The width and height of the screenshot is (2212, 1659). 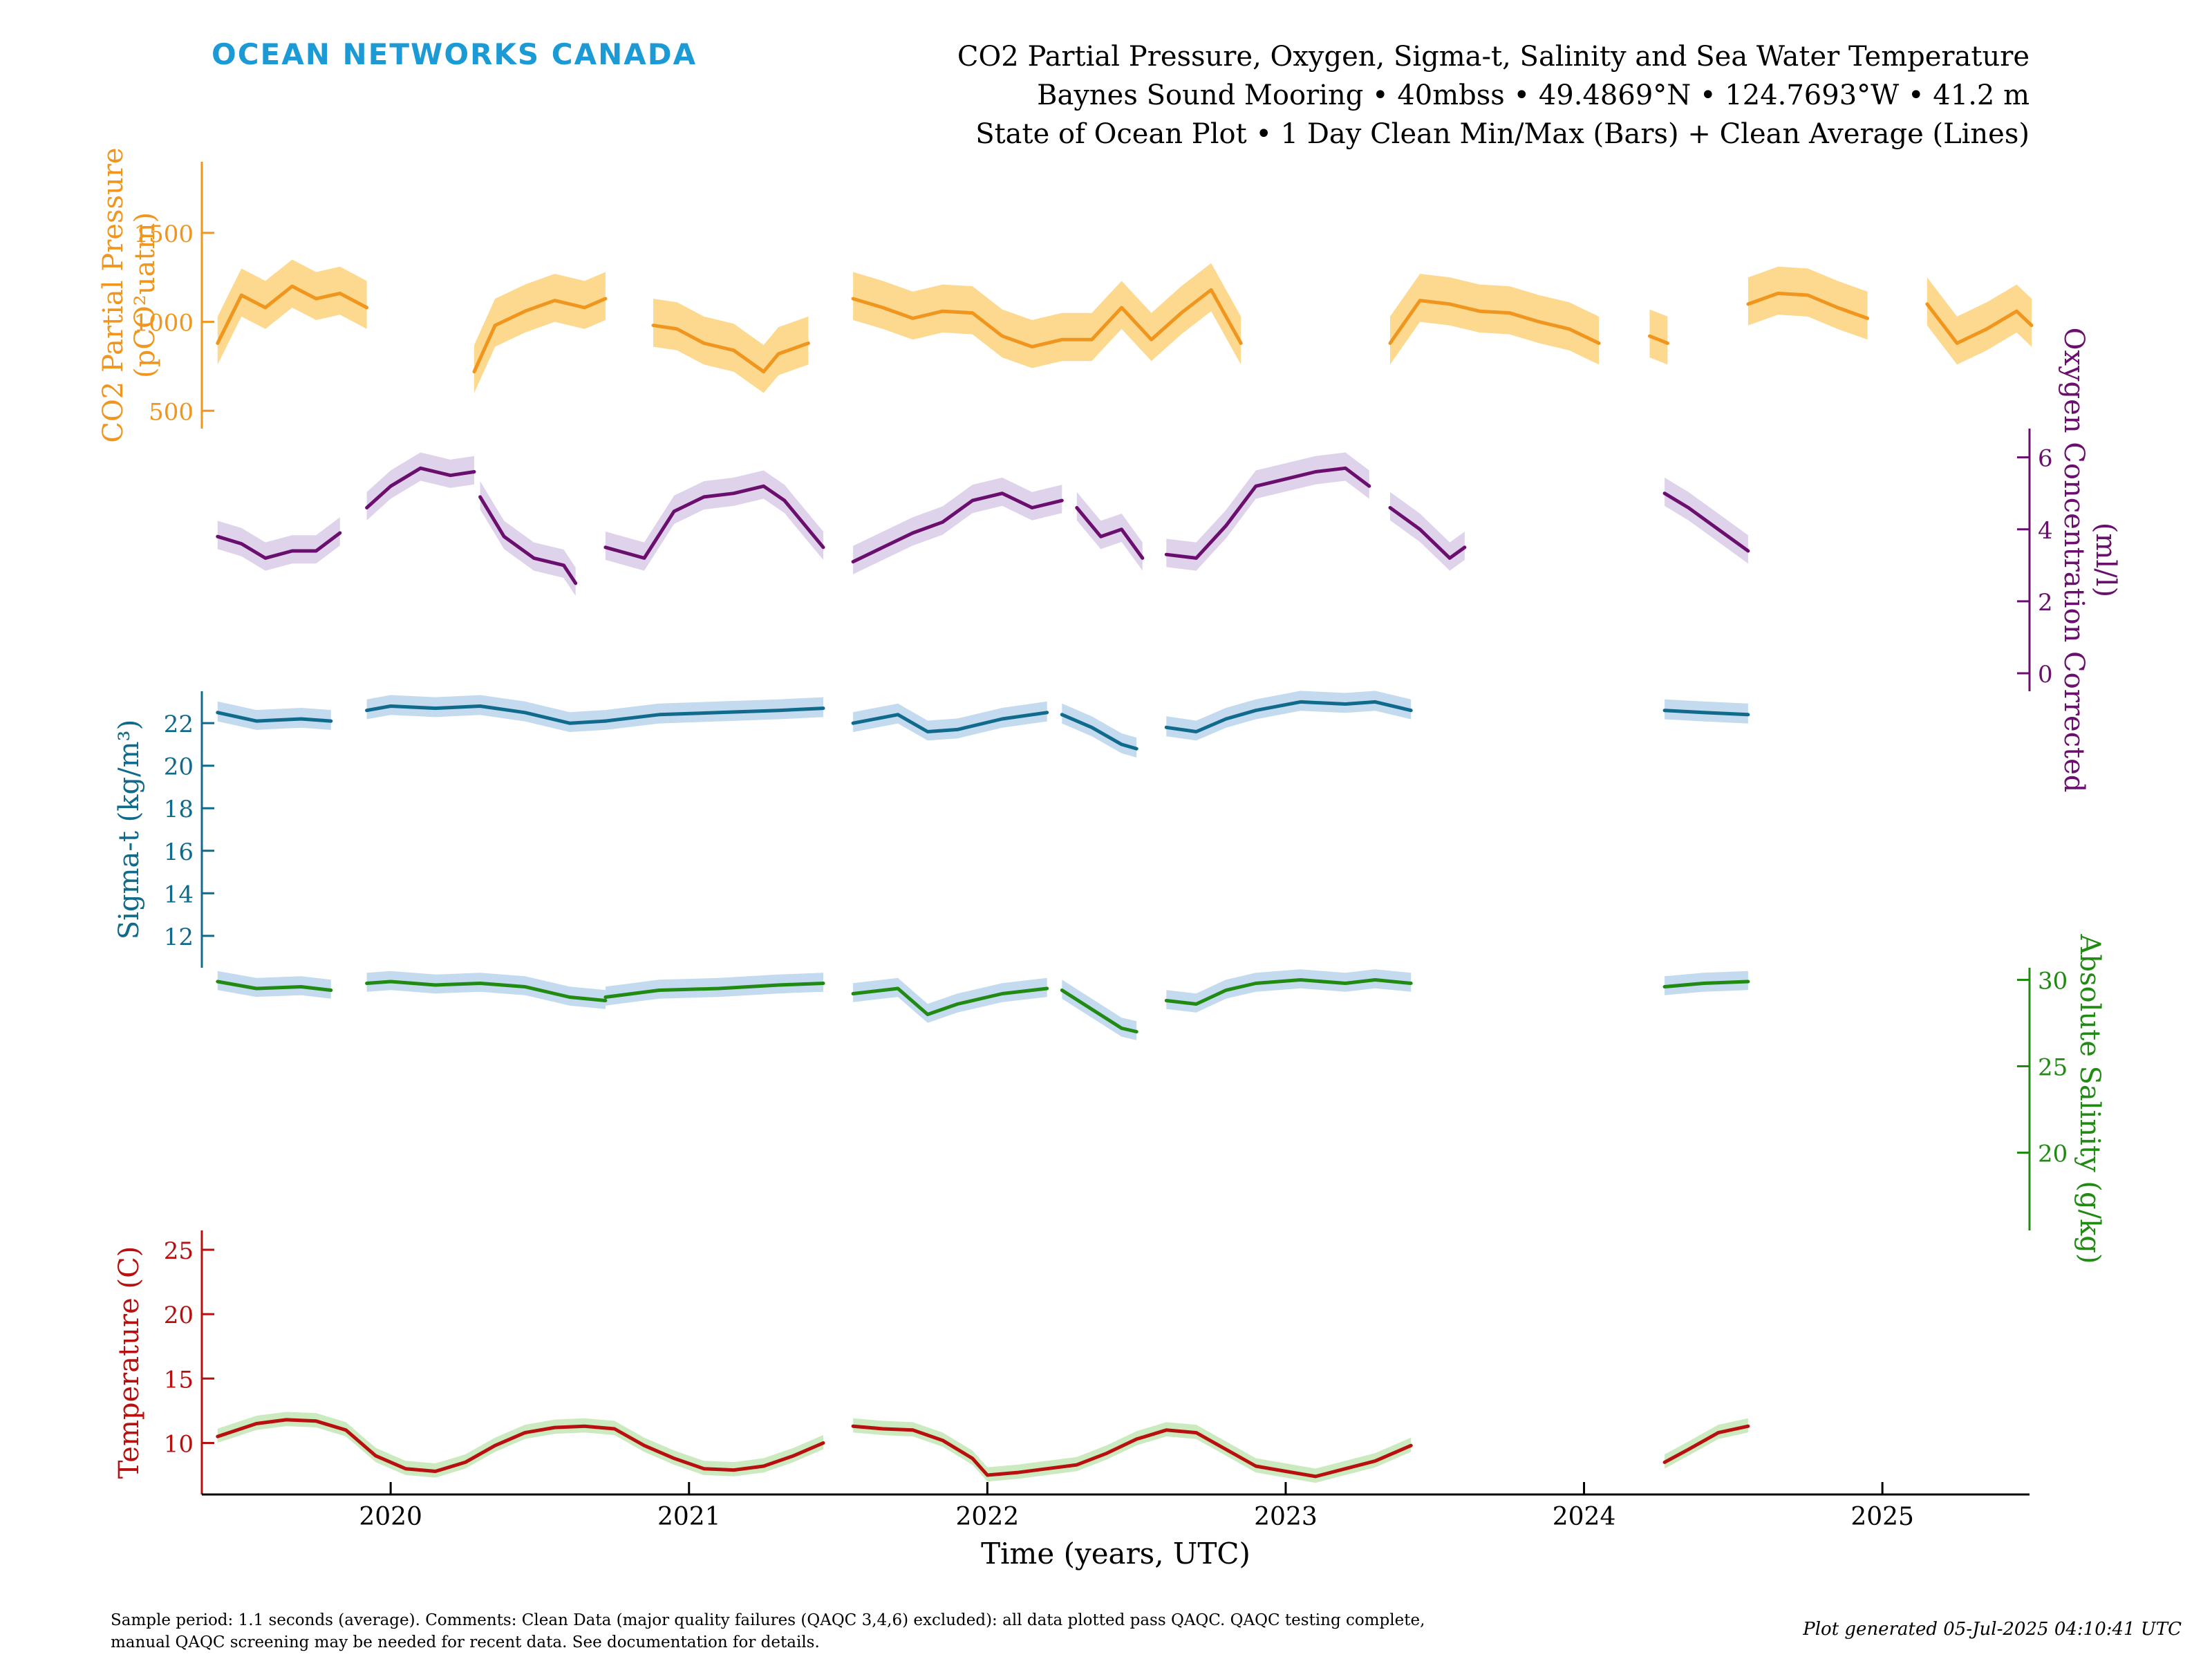 I want to click on sigma-tick-label: 12, so click(x=179, y=937).